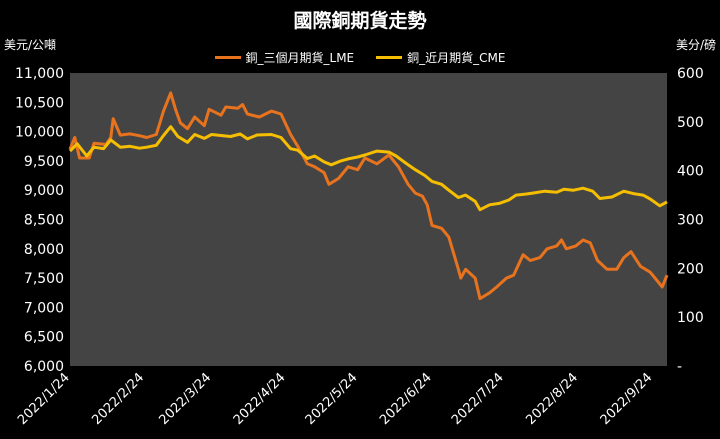  I want to click on left-tick-label: 9,500, so click(44, 162).